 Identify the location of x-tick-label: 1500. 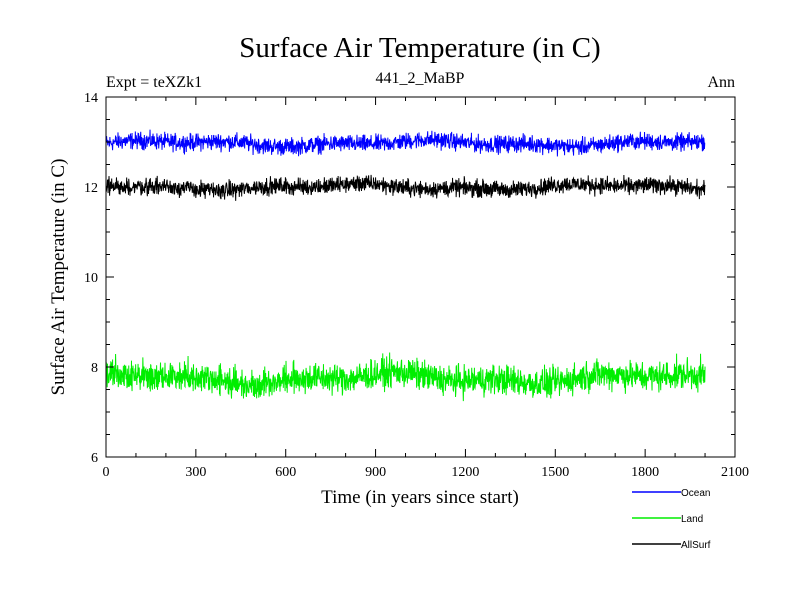
(555, 472).